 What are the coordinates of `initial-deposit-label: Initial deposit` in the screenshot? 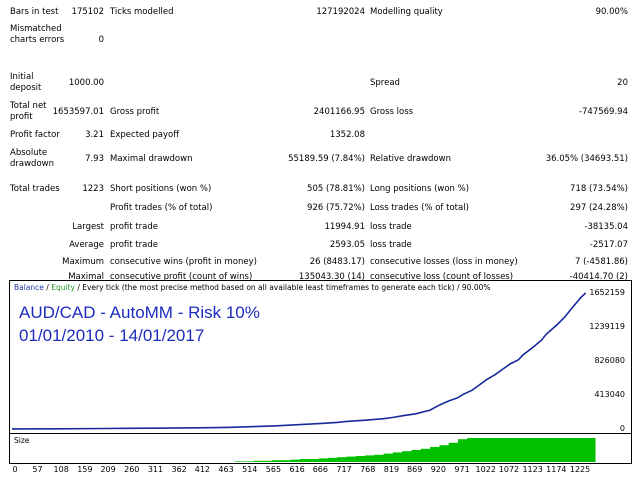 It's located at (26, 82).